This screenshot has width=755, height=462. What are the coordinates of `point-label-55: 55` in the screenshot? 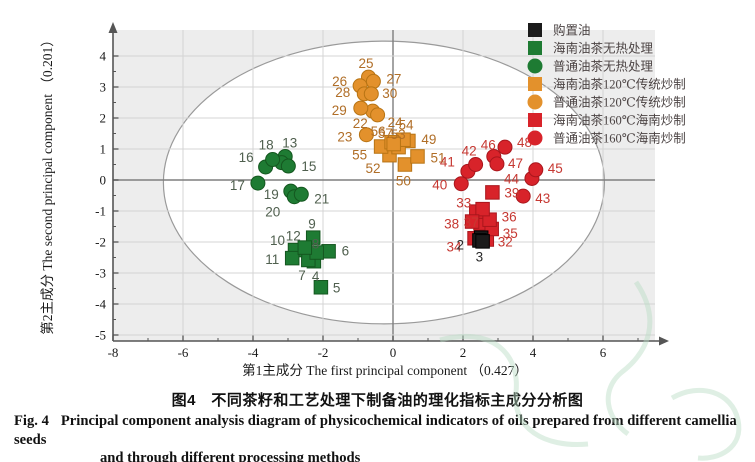 It's located at (359, 155).